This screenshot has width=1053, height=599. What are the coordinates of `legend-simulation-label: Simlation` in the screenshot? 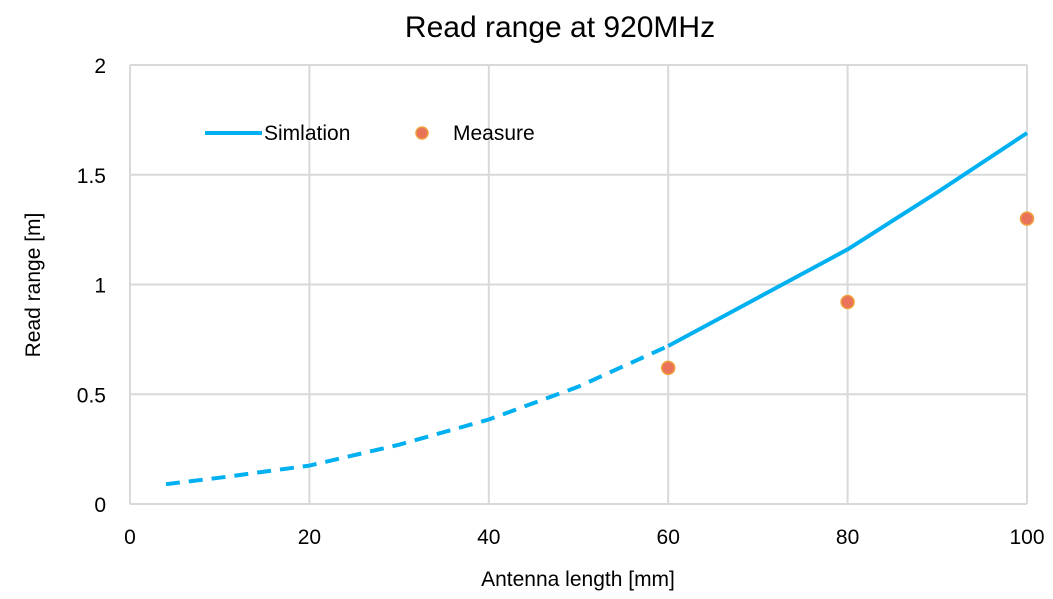 It's located at (307, 133).